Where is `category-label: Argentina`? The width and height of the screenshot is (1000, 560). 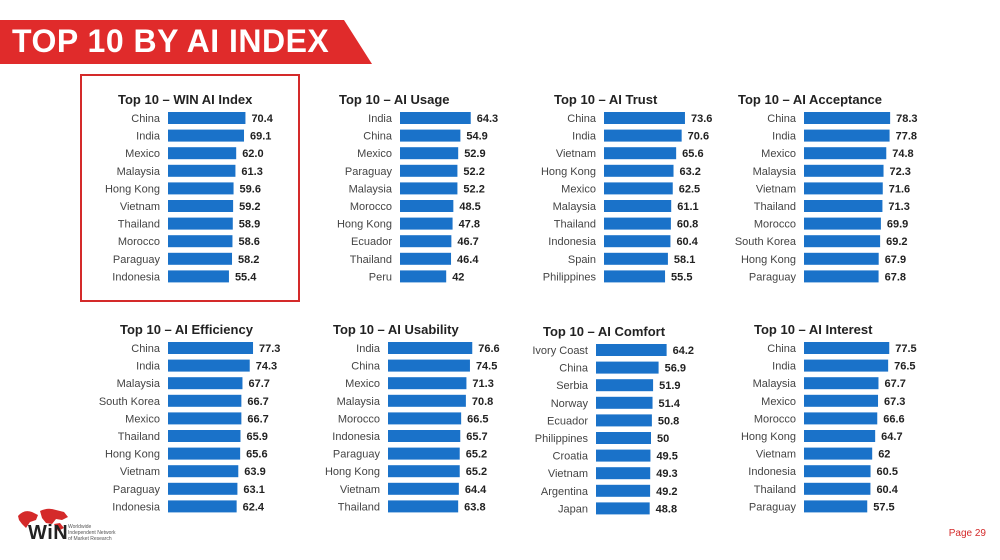 category-label: Argentina is located at coordinates (565, 492).